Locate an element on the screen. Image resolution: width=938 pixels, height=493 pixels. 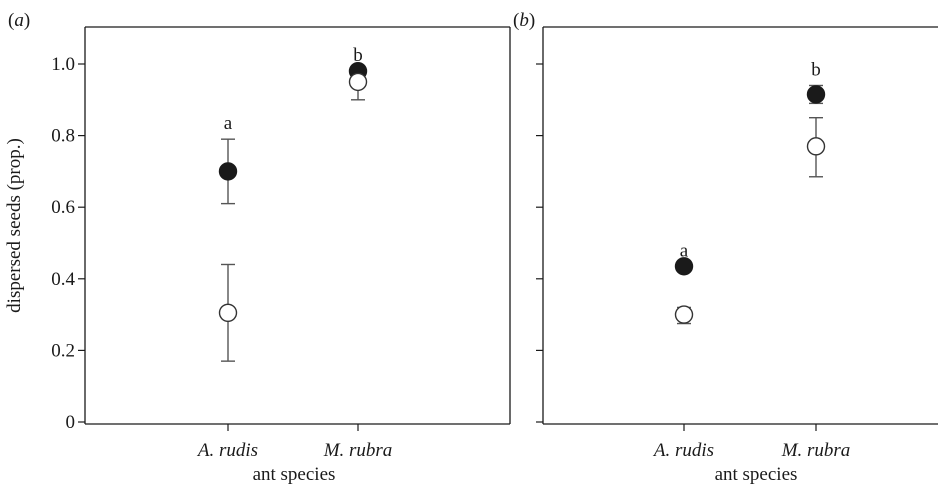
y-tick-label: 0.8 is located at coordinates (63, 136).